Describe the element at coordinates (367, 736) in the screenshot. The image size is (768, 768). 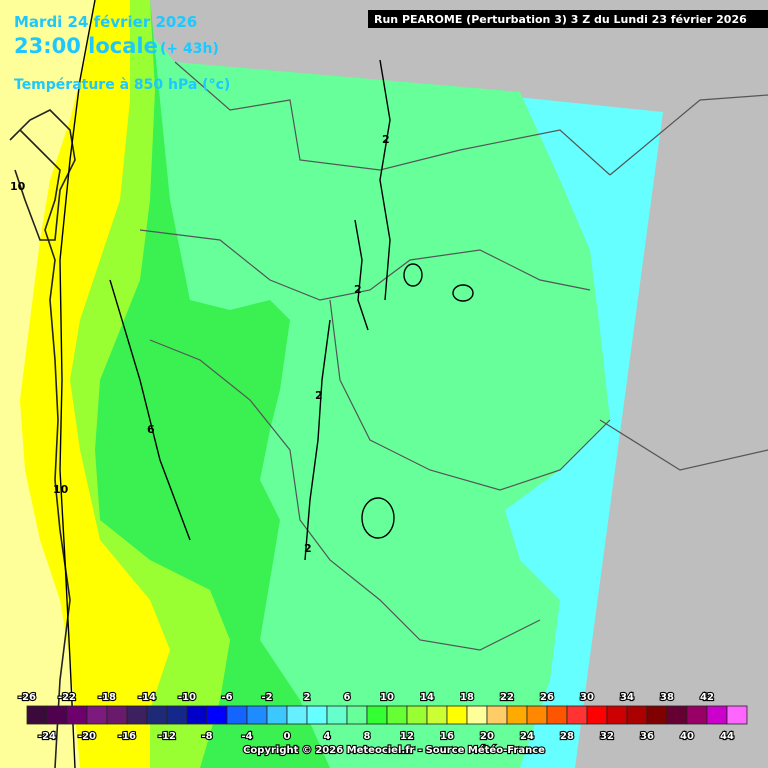
I see `legend-label: 8` at that location.